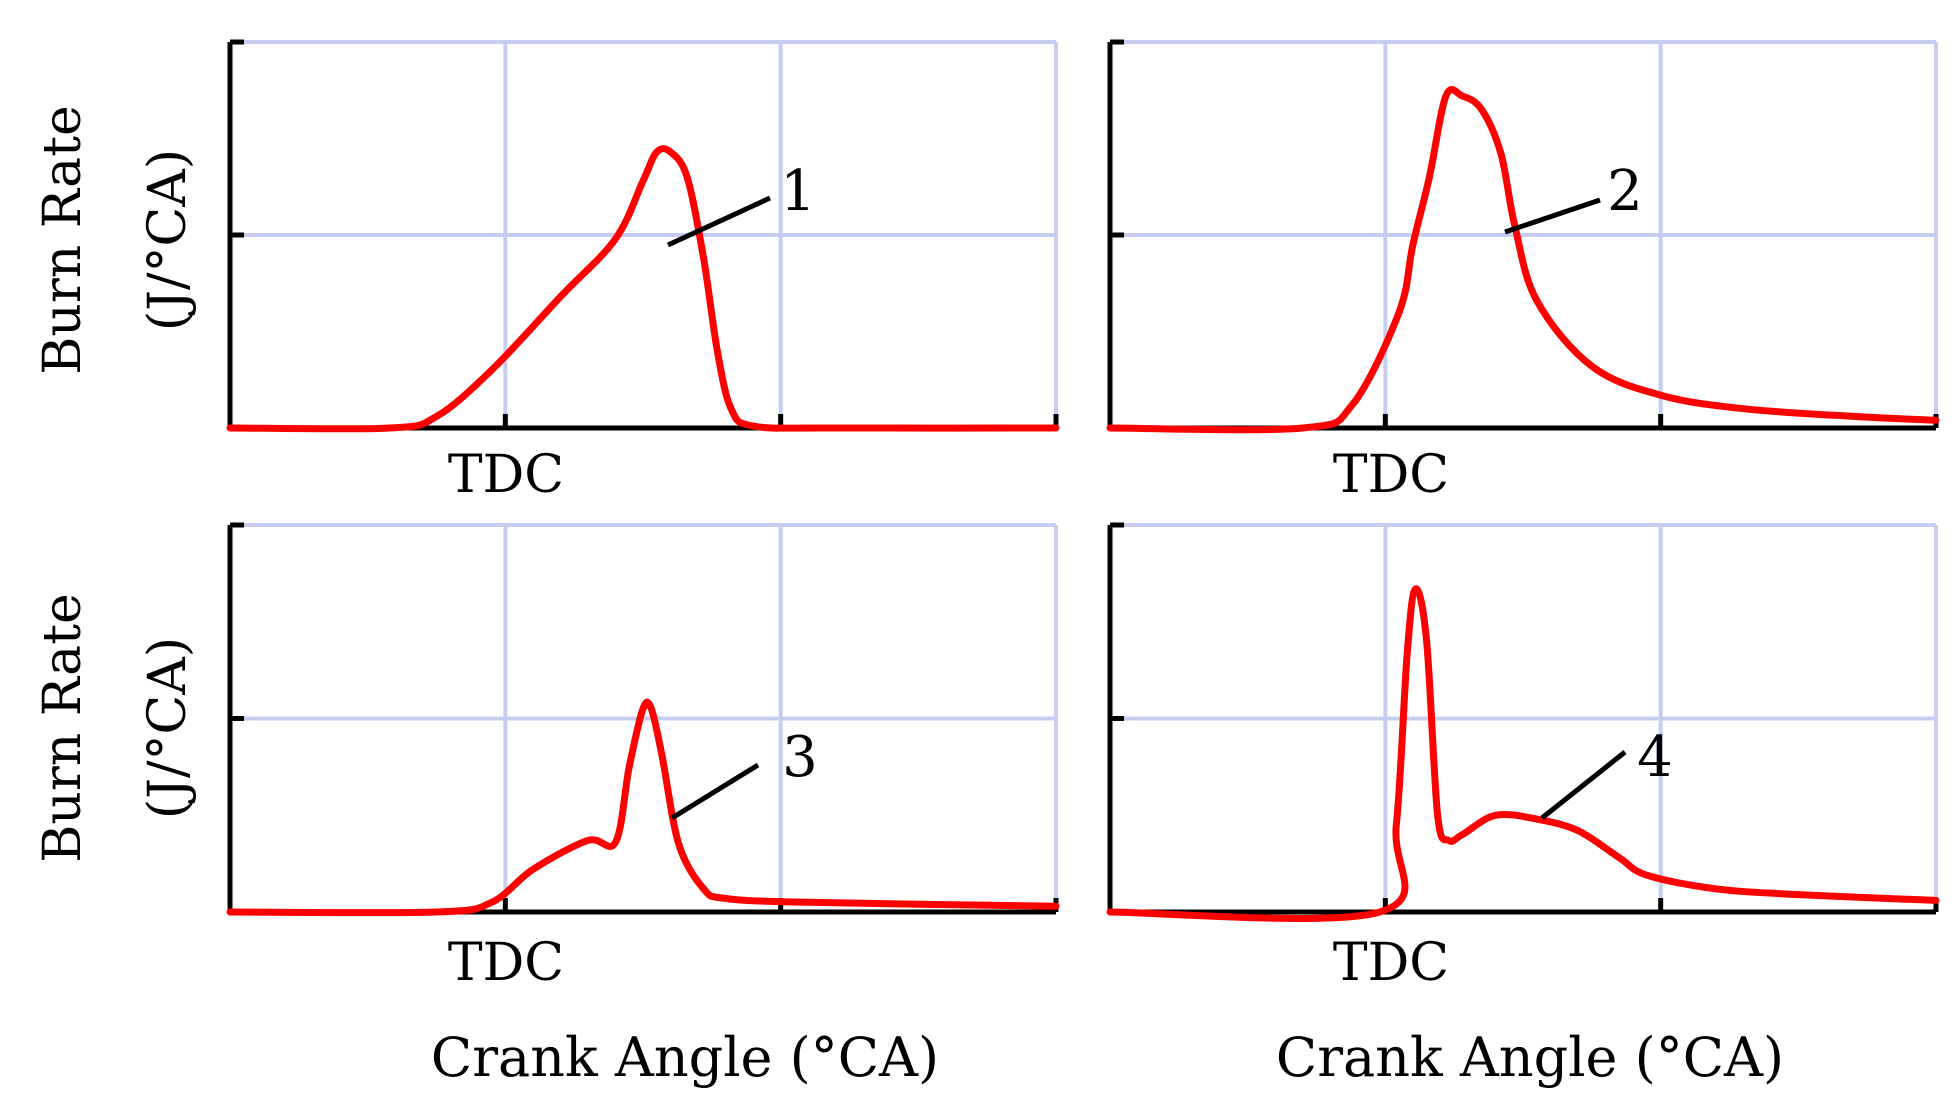  What do you see at coordinates (63, 728) in the screenshot?
I see `y-axis-label-bottom-line1: Burn Rate` at bounding box center [63, 728].